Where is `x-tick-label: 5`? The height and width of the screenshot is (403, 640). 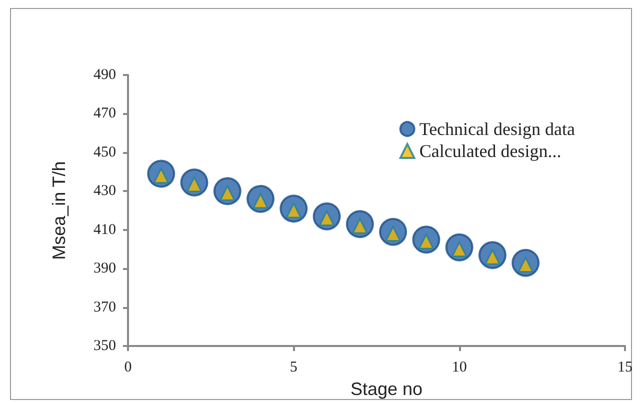 x-tick-label: 5 is located at coordinates (294, 368).